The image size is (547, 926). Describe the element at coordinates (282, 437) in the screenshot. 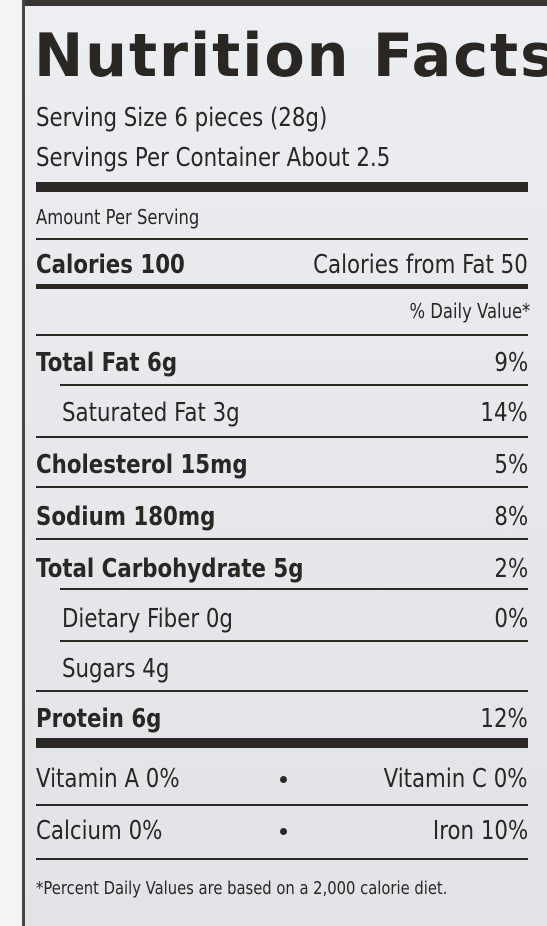

I see `divider-saturated-fat` at that location.